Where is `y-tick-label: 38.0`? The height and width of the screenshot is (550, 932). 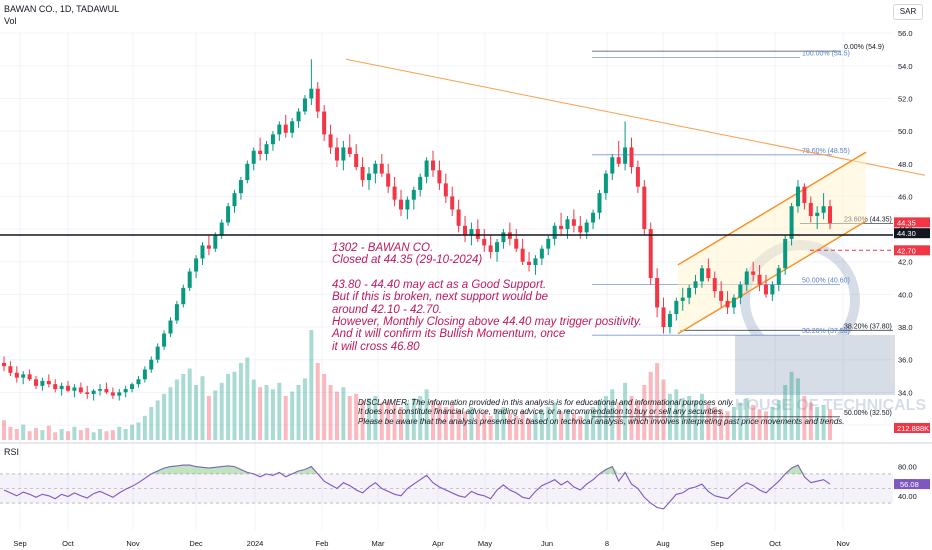 y-tick-label: 38.0 is located at coordinates (905, 327).